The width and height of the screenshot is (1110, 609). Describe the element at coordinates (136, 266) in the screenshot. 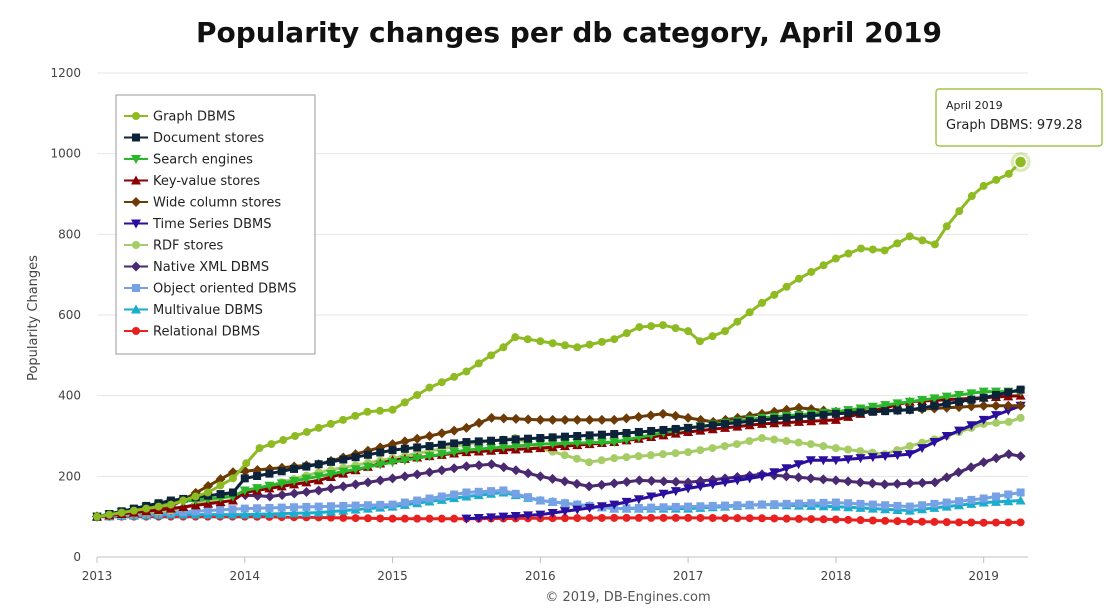

I see `legend-marker` at that location.